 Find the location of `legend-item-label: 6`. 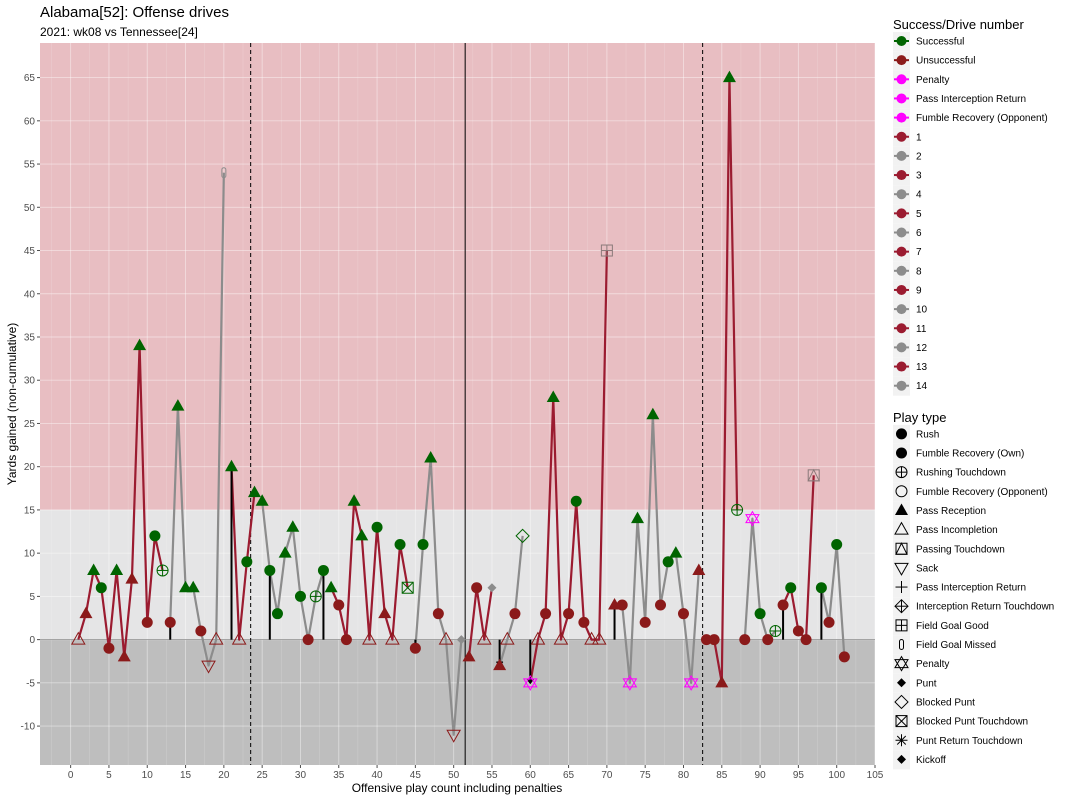

legend-item-label: 6 is located at coordinates (919, 233).